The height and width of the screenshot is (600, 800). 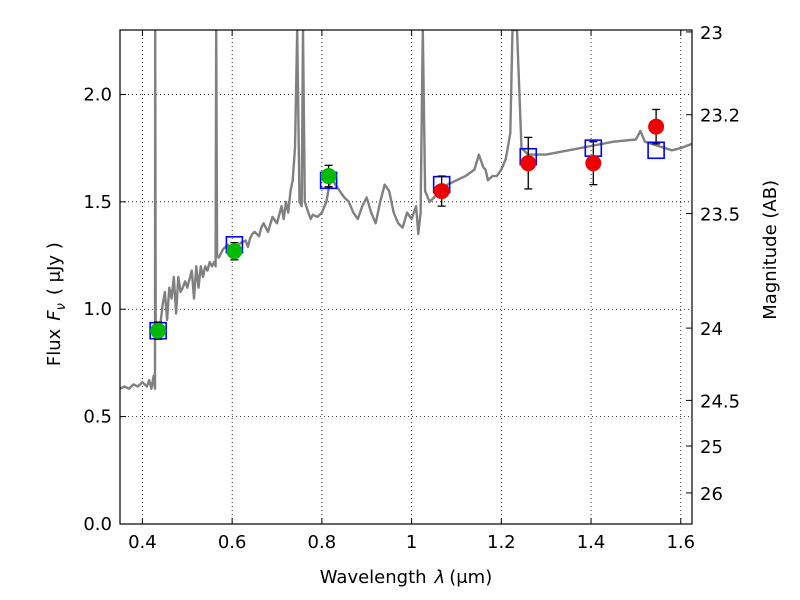 I want to click on y2-axis-label: Magnitude (AB), so click(x=770, y=250).